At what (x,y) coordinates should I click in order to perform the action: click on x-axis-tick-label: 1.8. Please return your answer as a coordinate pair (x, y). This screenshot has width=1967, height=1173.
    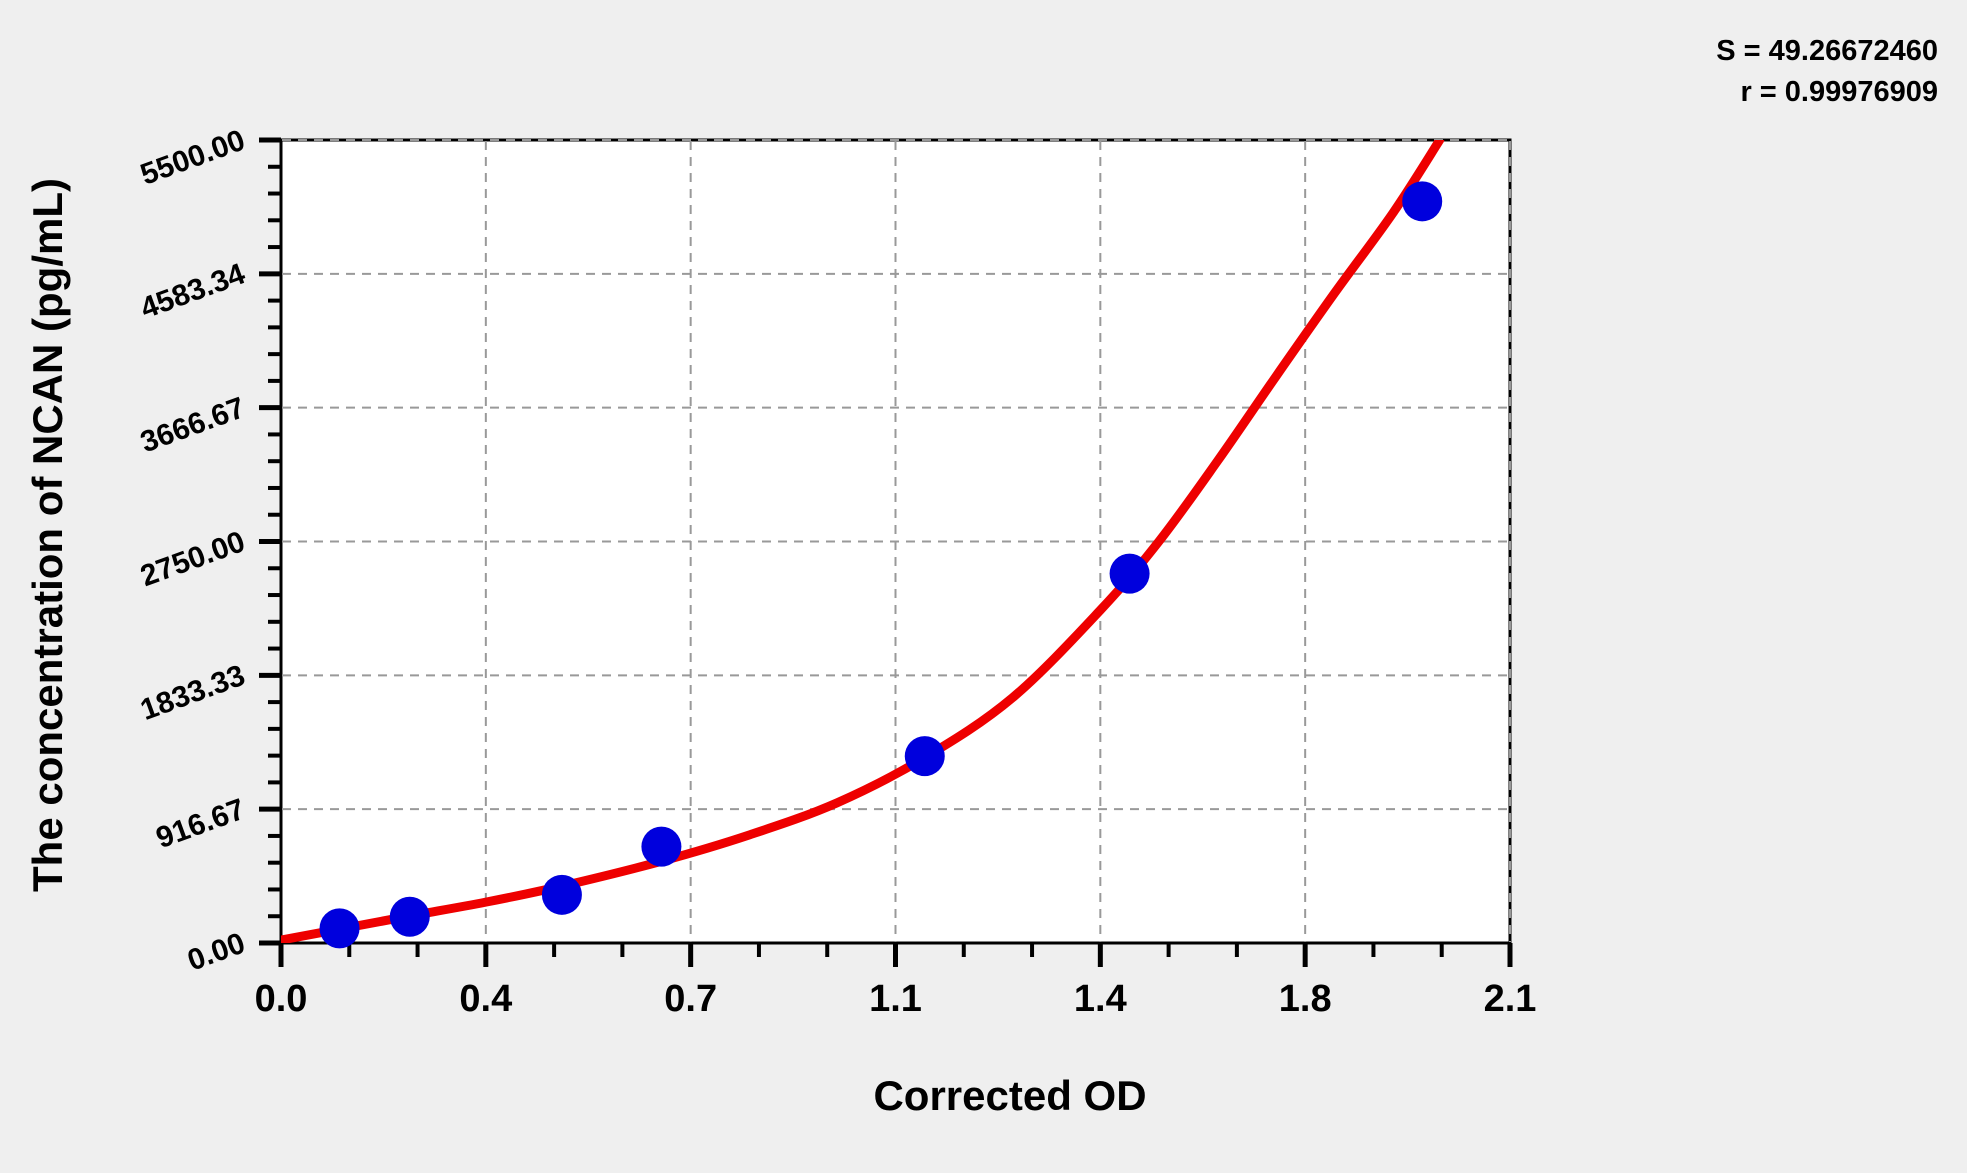
    Looking at the image, I should click on (1305, 999).